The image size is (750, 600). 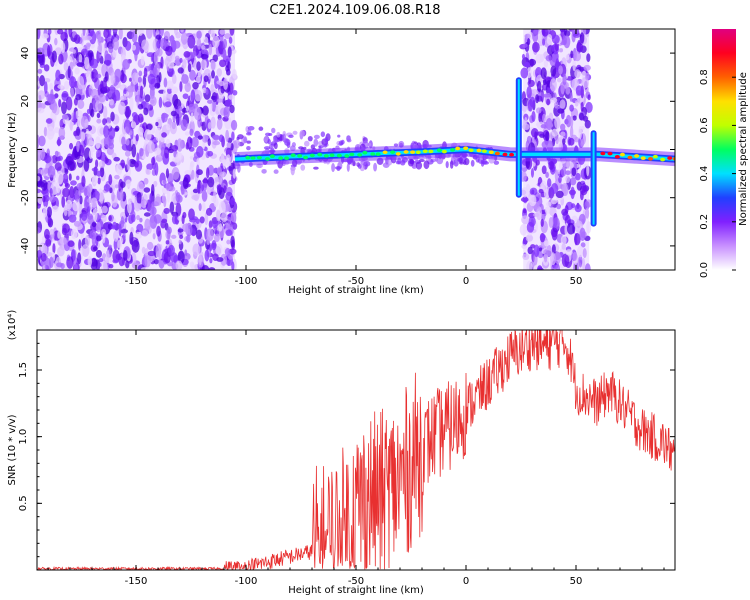 What do you see at coordinates (12, 449) in the screenshot?
I see `snr-y-axis-label: SNR (10 * v/v)` at bounding box center [12, 449].